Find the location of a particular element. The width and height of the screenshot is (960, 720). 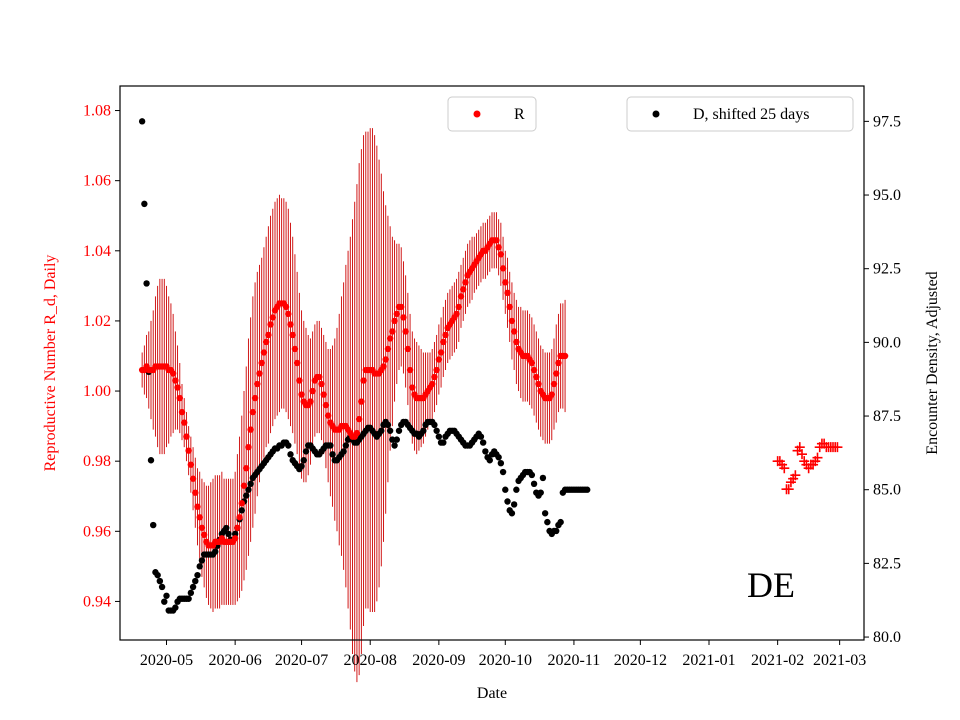

country-annotation: DE is located at coordinates (771, 585).